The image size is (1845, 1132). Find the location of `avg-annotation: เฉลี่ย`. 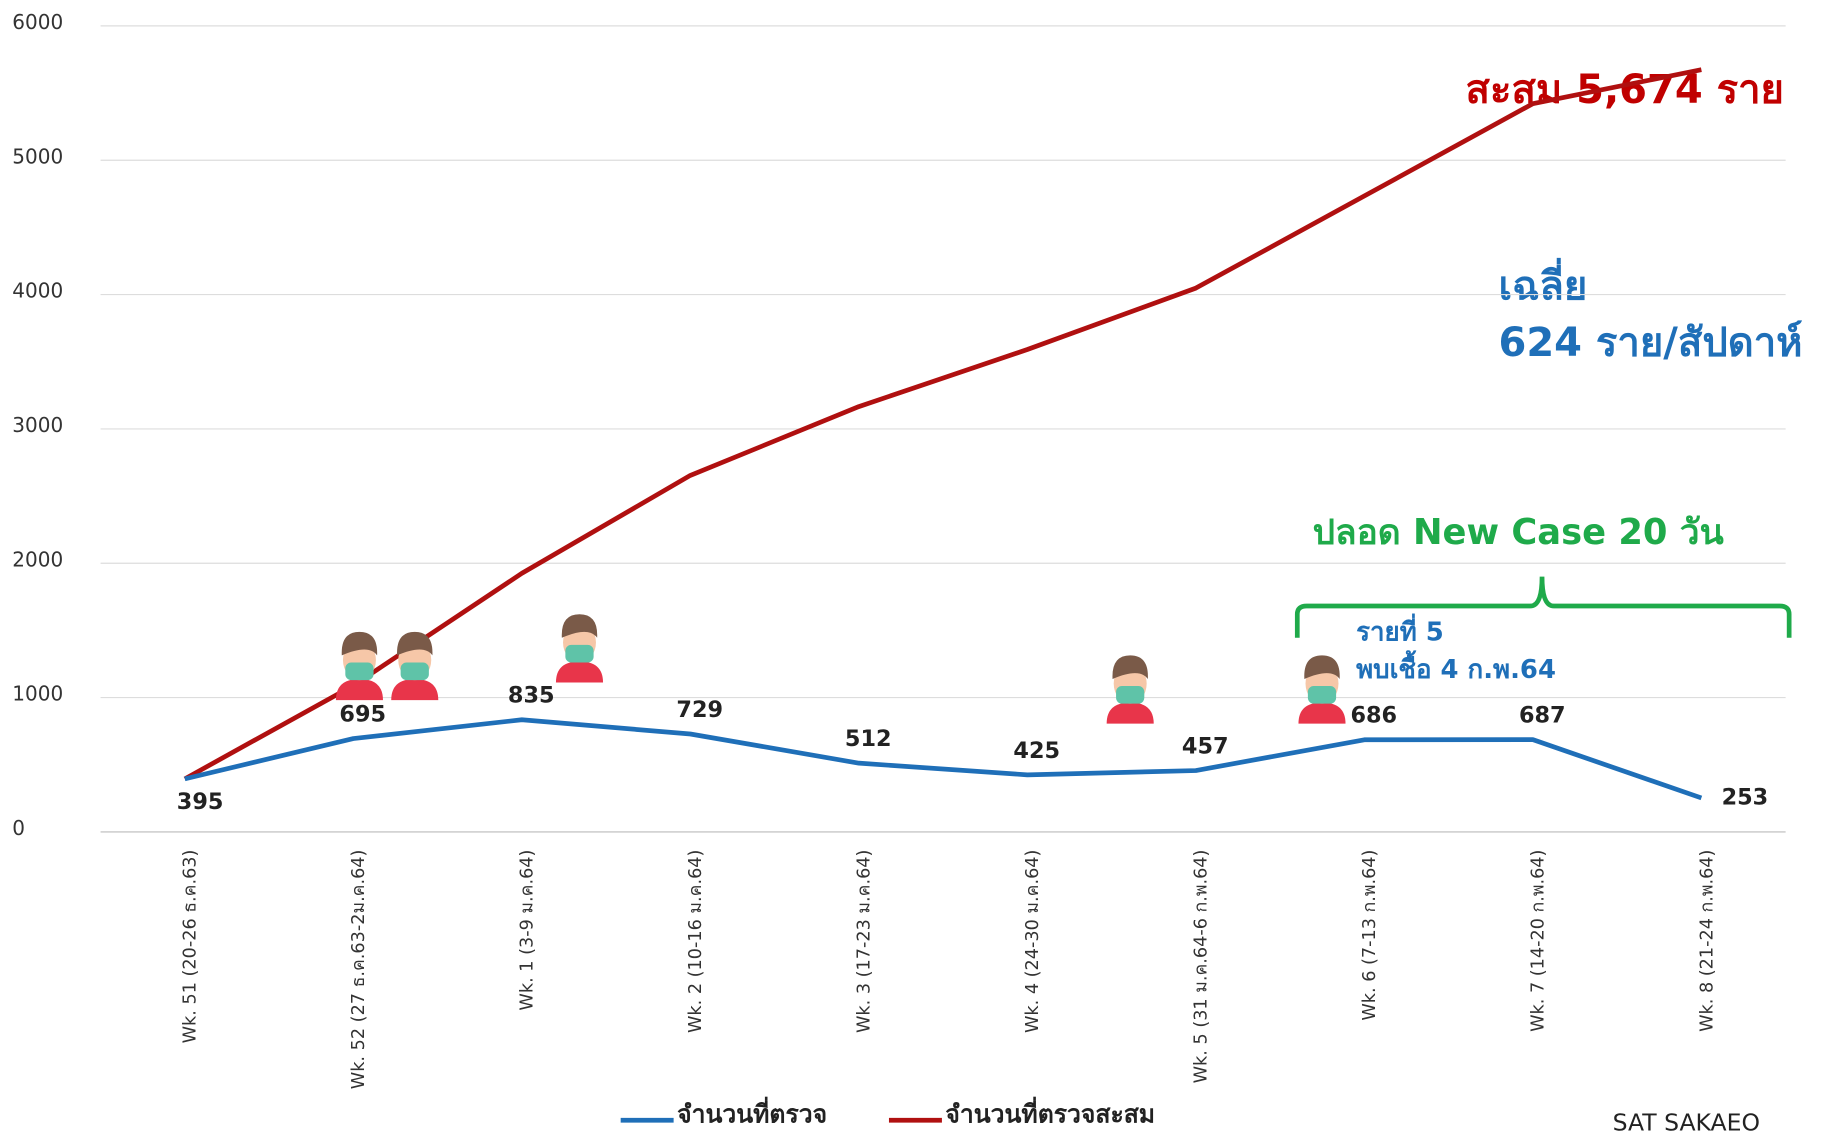

avg-annotation: เฉลี่ย is located at coordinates (1543, 283).